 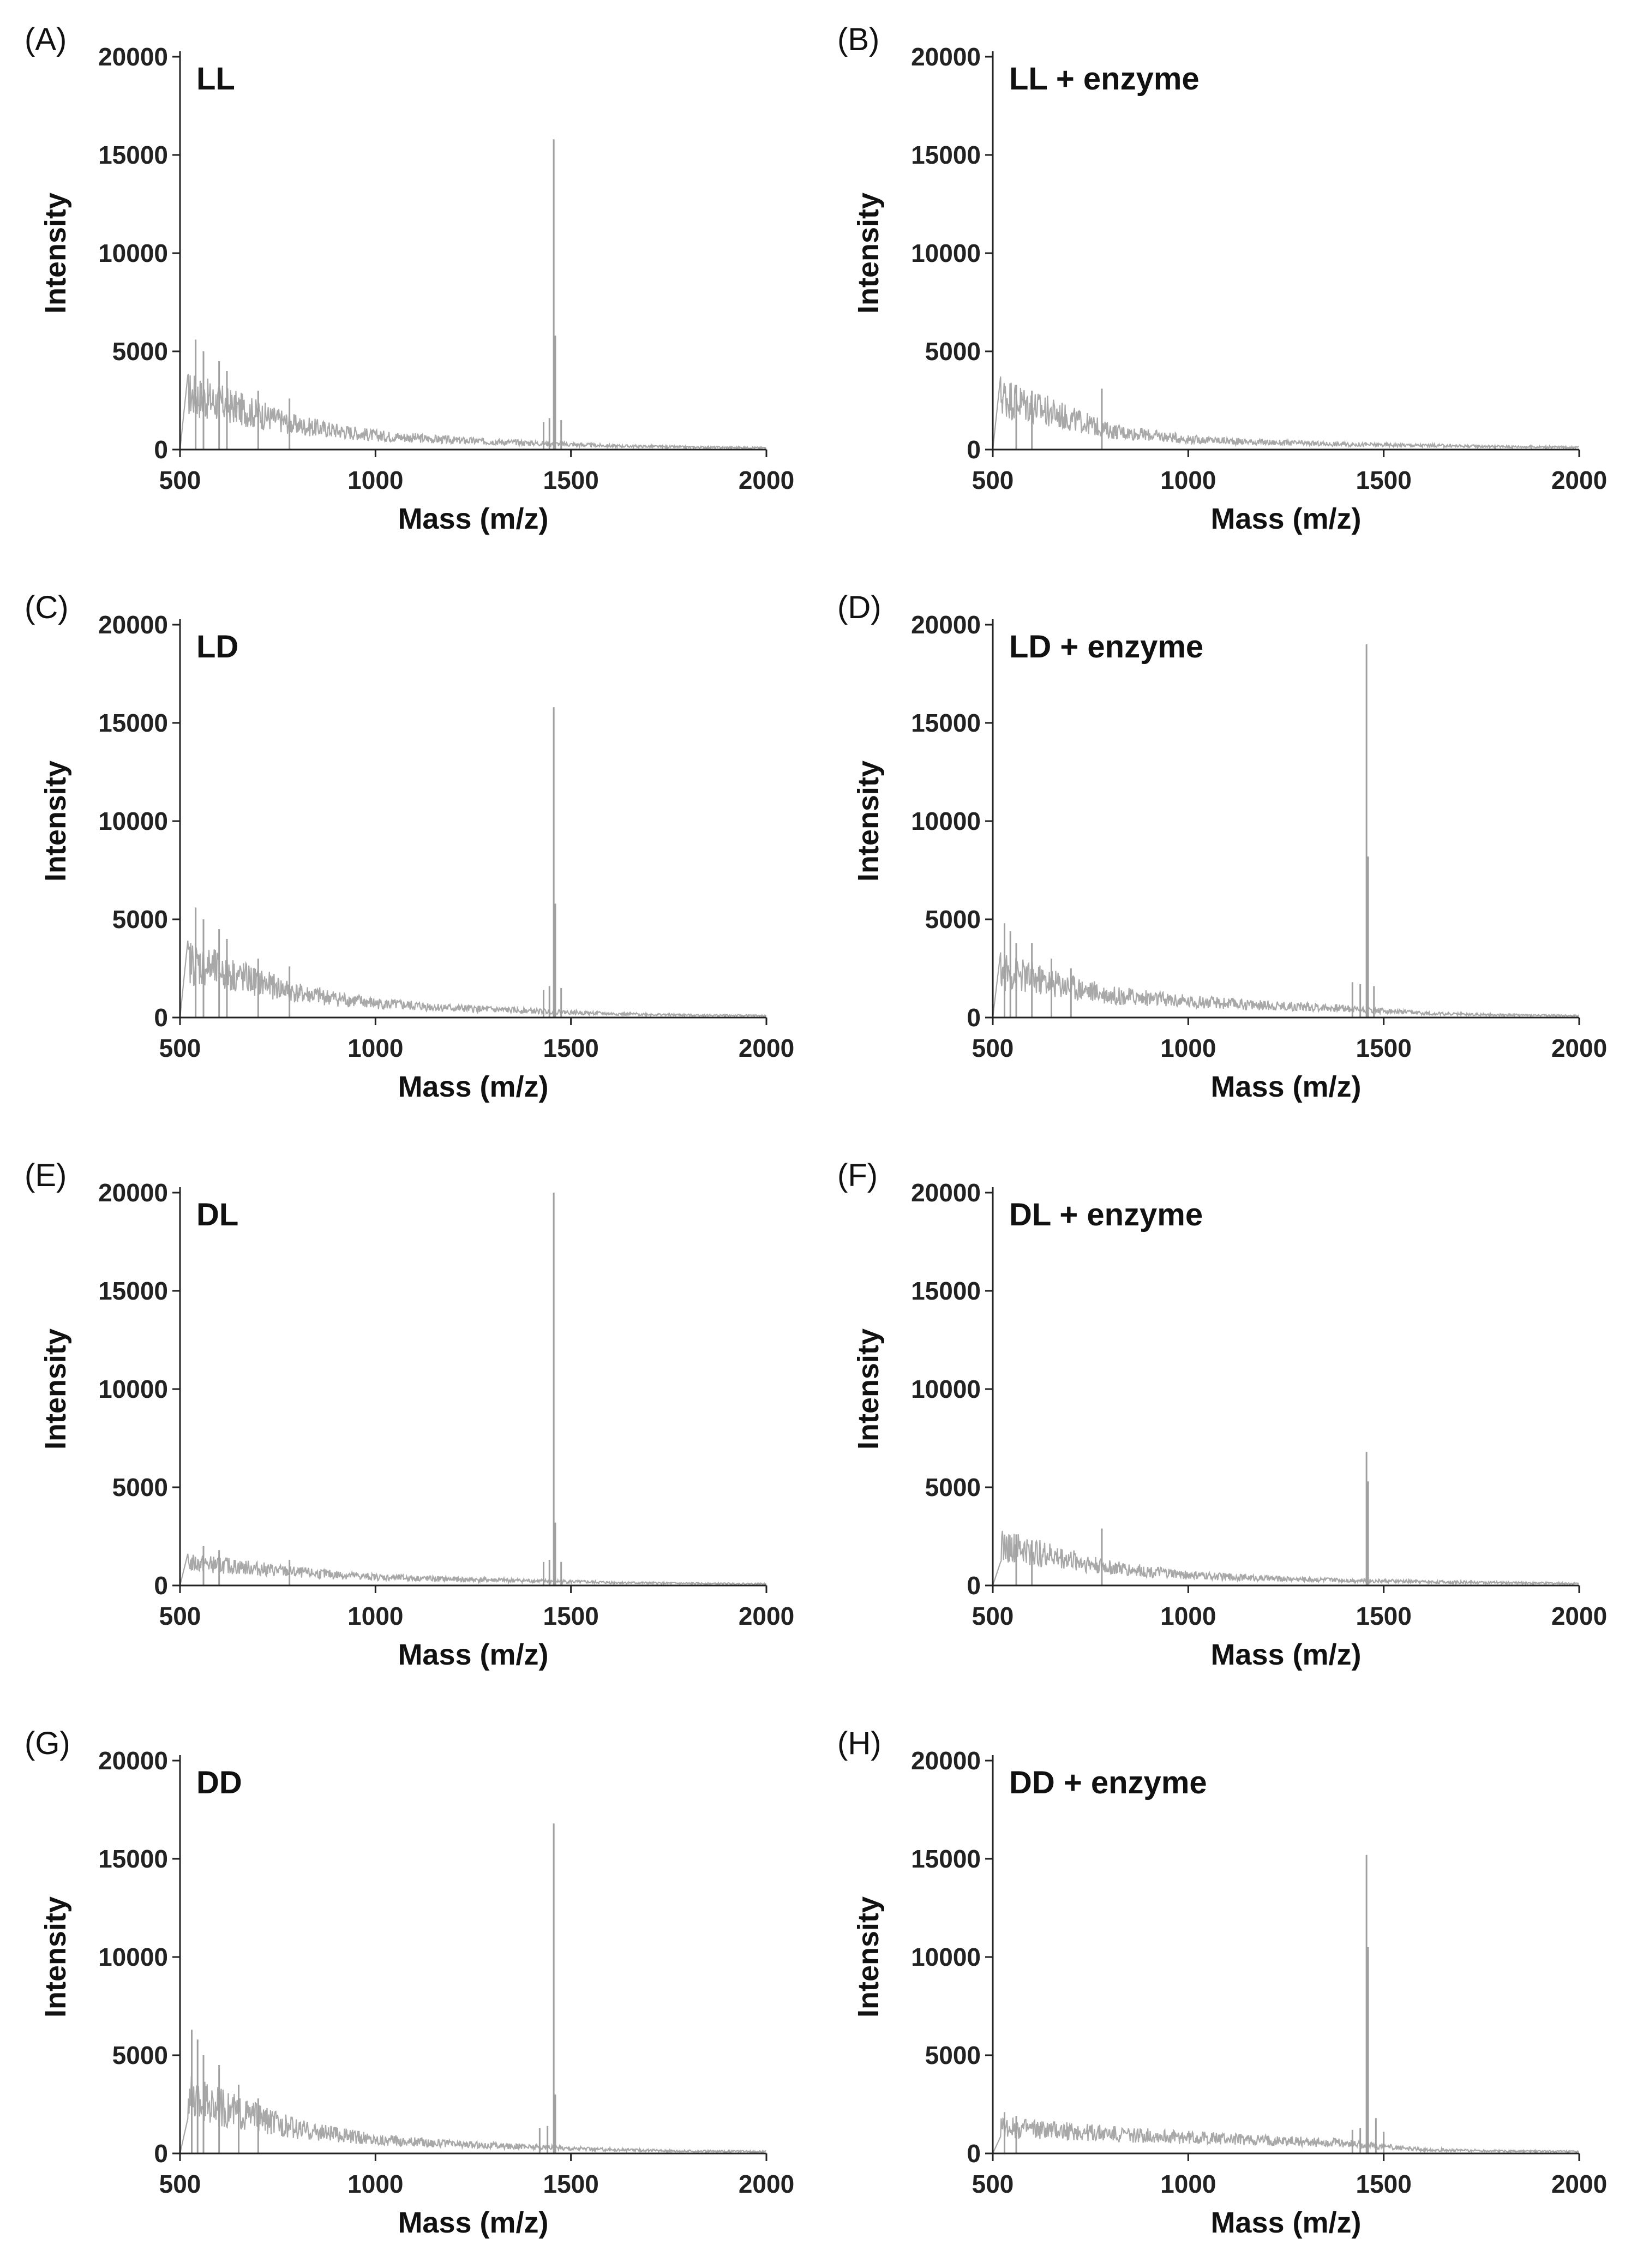 What do you see at coordinates (55, 1957) in the screenshot?
I see `panel-g-ylabel: Intensity` at bounding box center [55, 1957].